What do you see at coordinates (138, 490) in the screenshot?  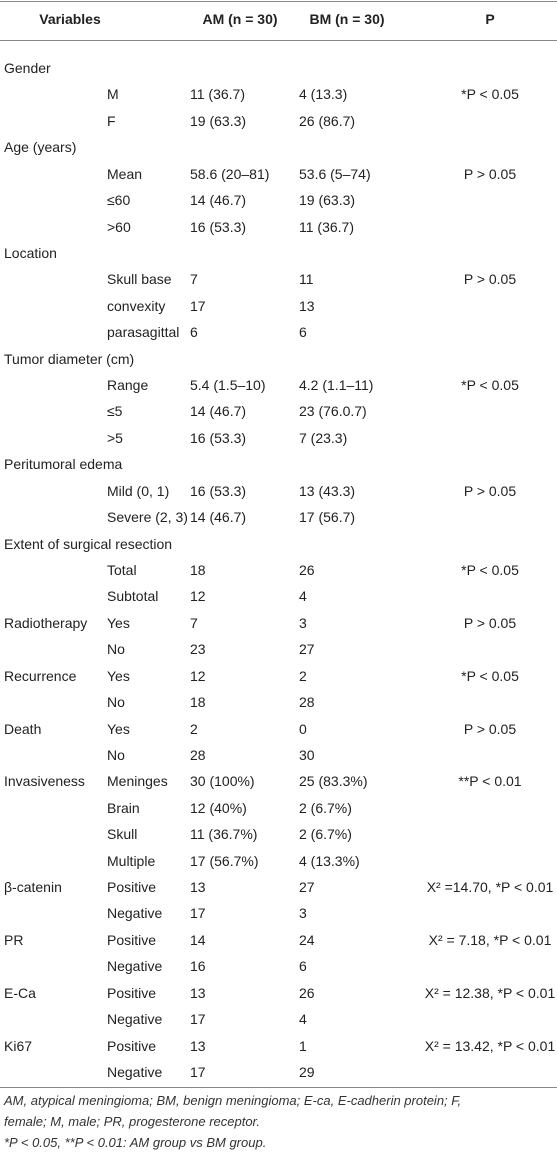 I see `sub-cell: Mild (0, 1)` at bounding box center [138, 490].